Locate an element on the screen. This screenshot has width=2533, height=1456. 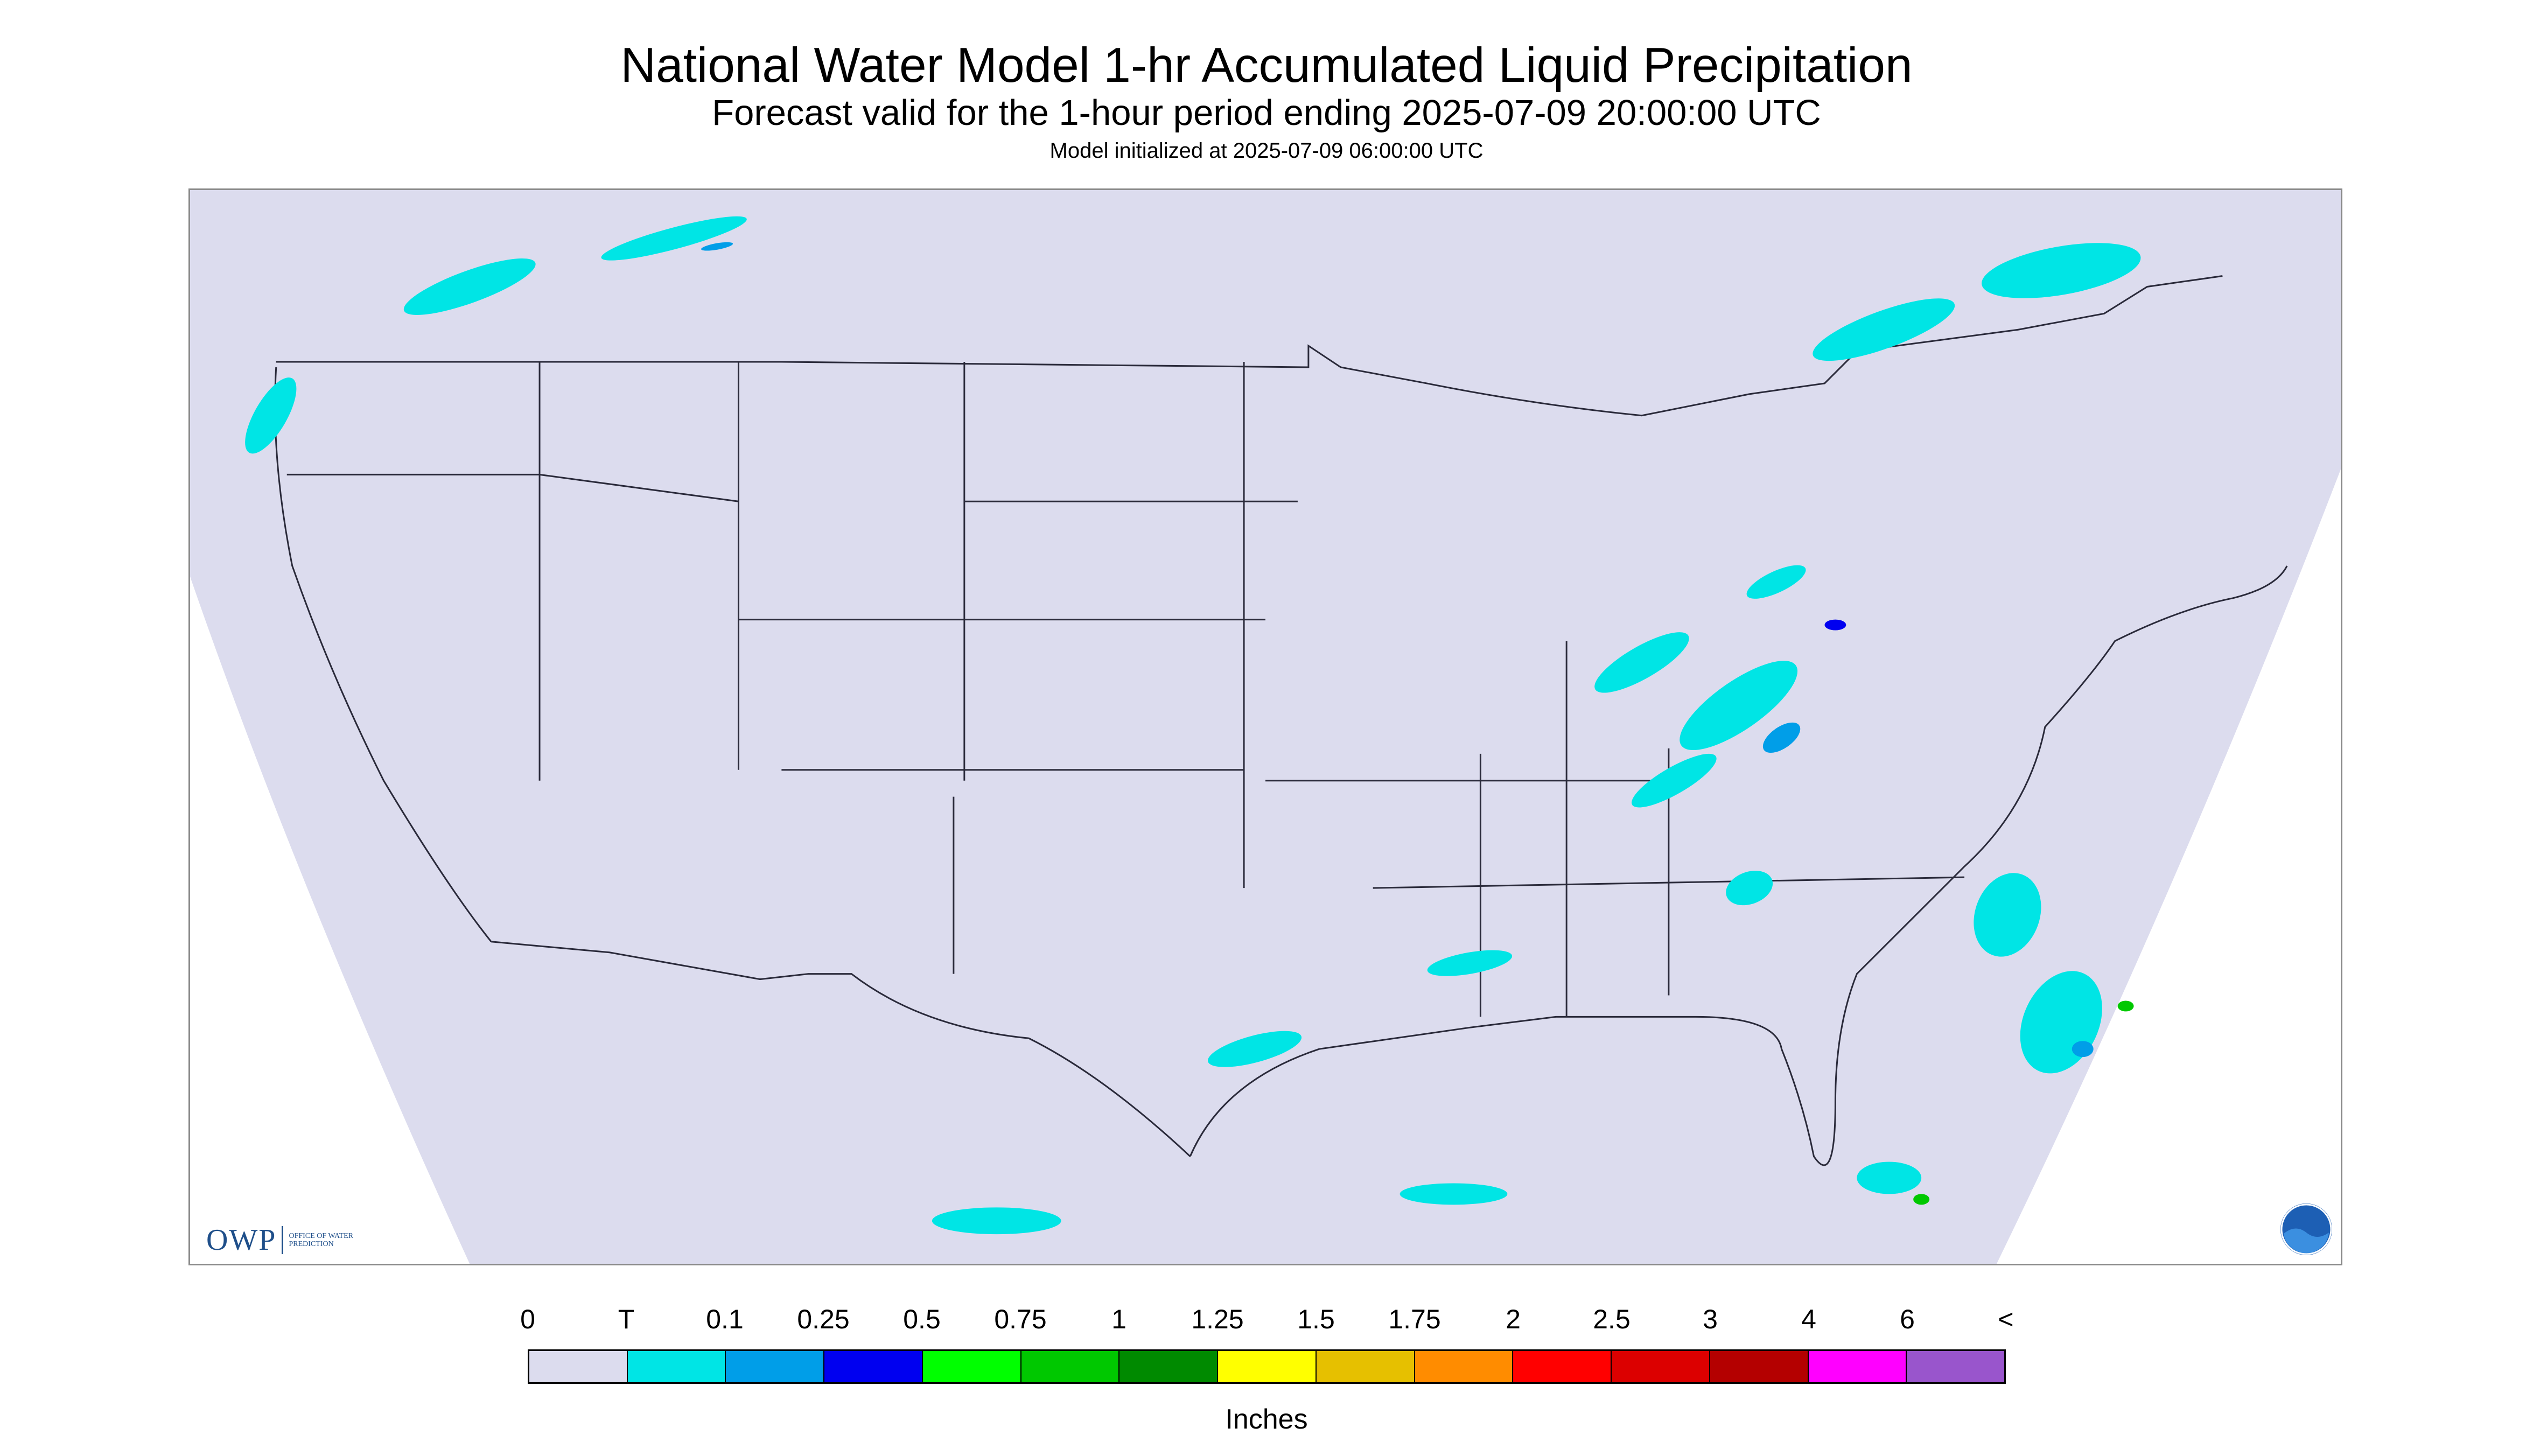
legend-label: 3 is located at coordinates (1710, 1319).